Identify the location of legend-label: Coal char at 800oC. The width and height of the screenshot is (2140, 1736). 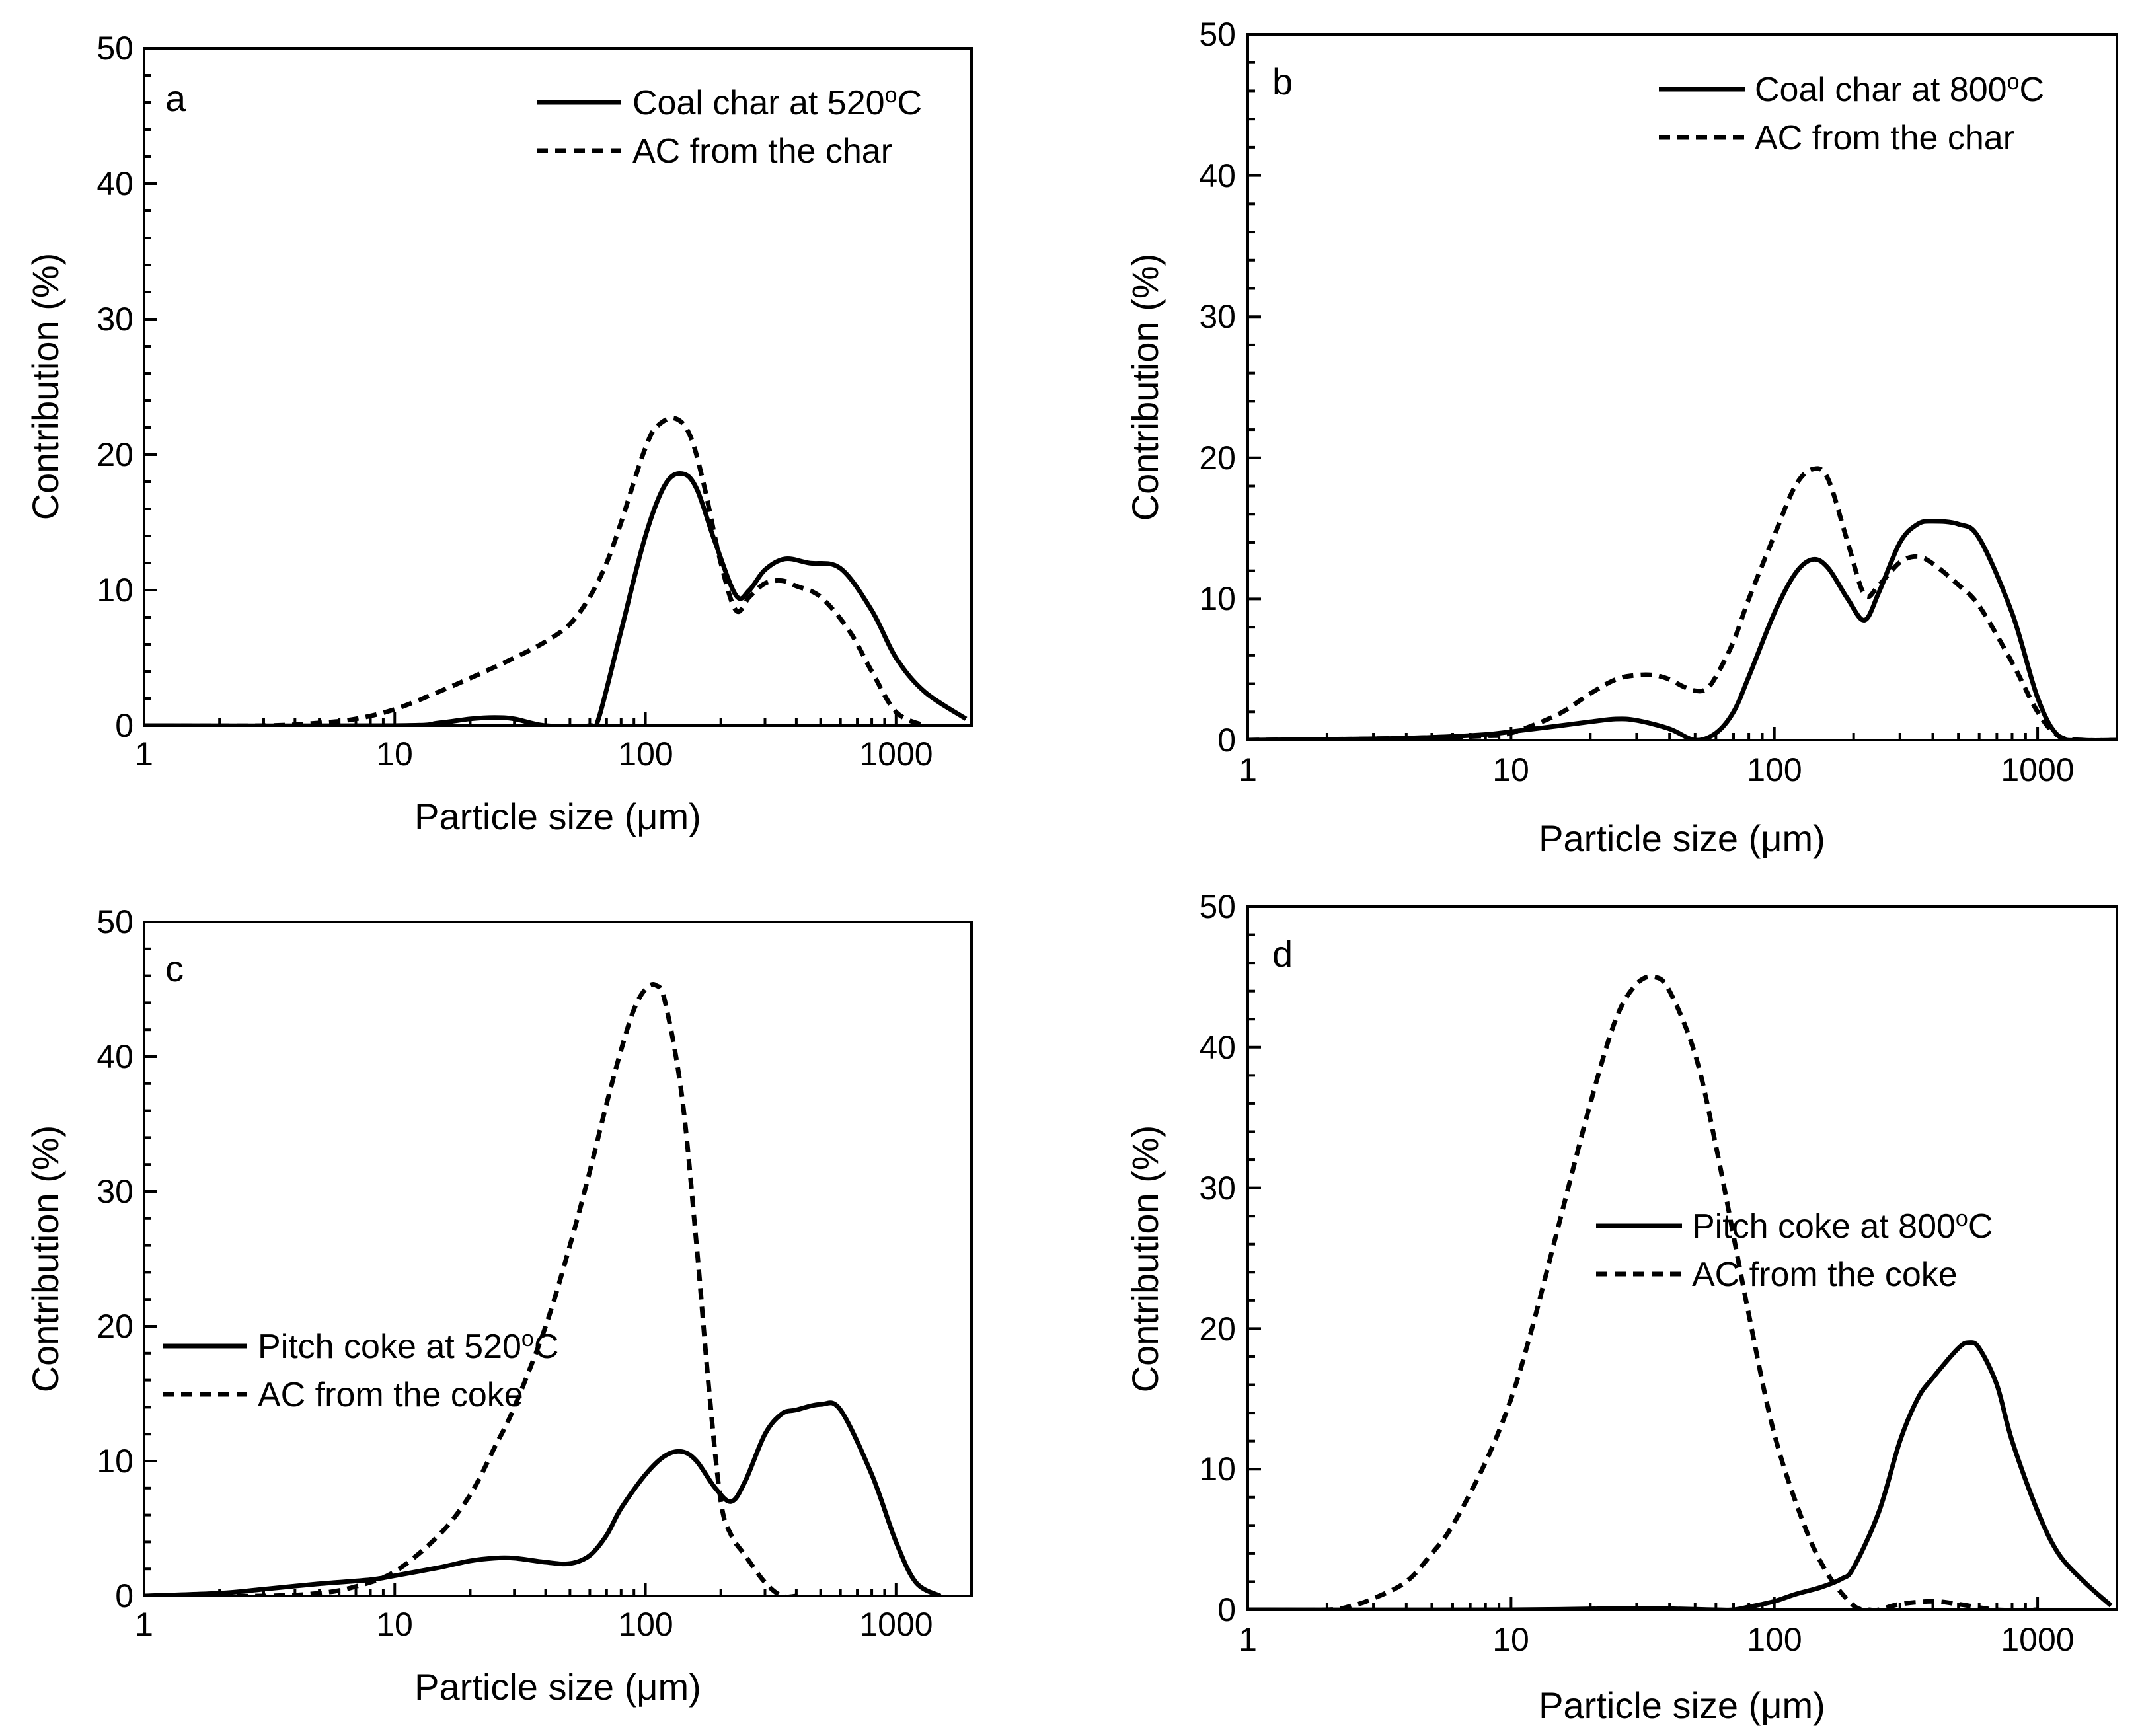
(1899, 89).